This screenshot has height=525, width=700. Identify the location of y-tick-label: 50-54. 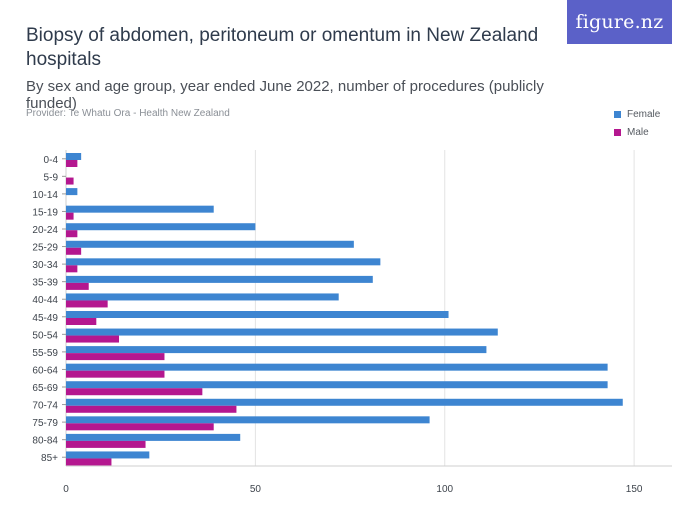
(45, 335).